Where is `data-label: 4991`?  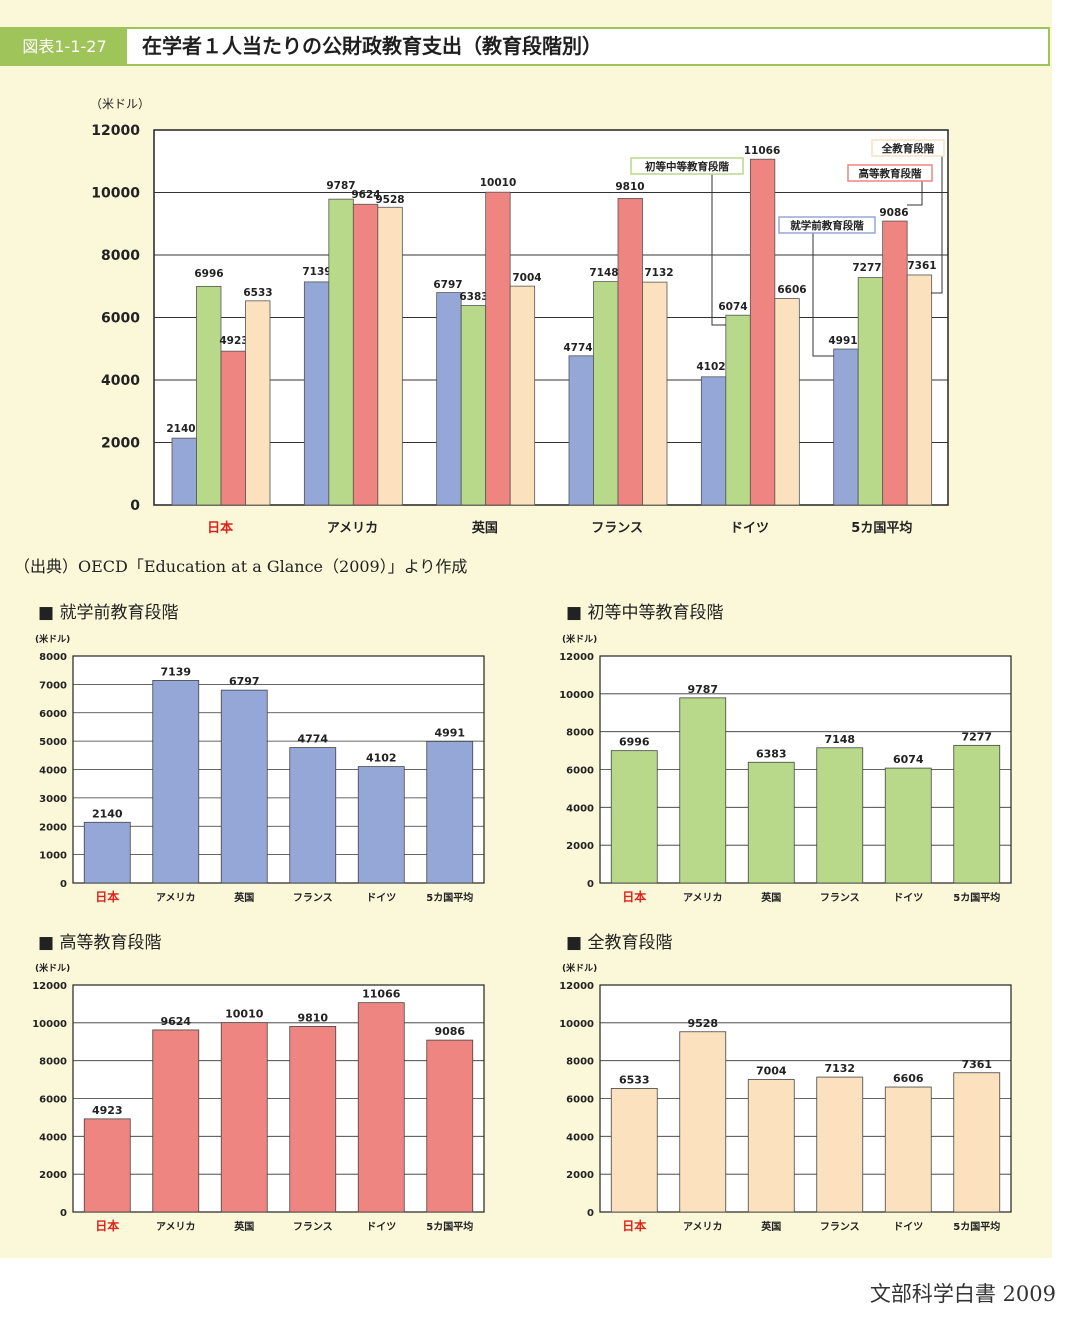
data-label: 4991 is located at coordinates (449, 732).